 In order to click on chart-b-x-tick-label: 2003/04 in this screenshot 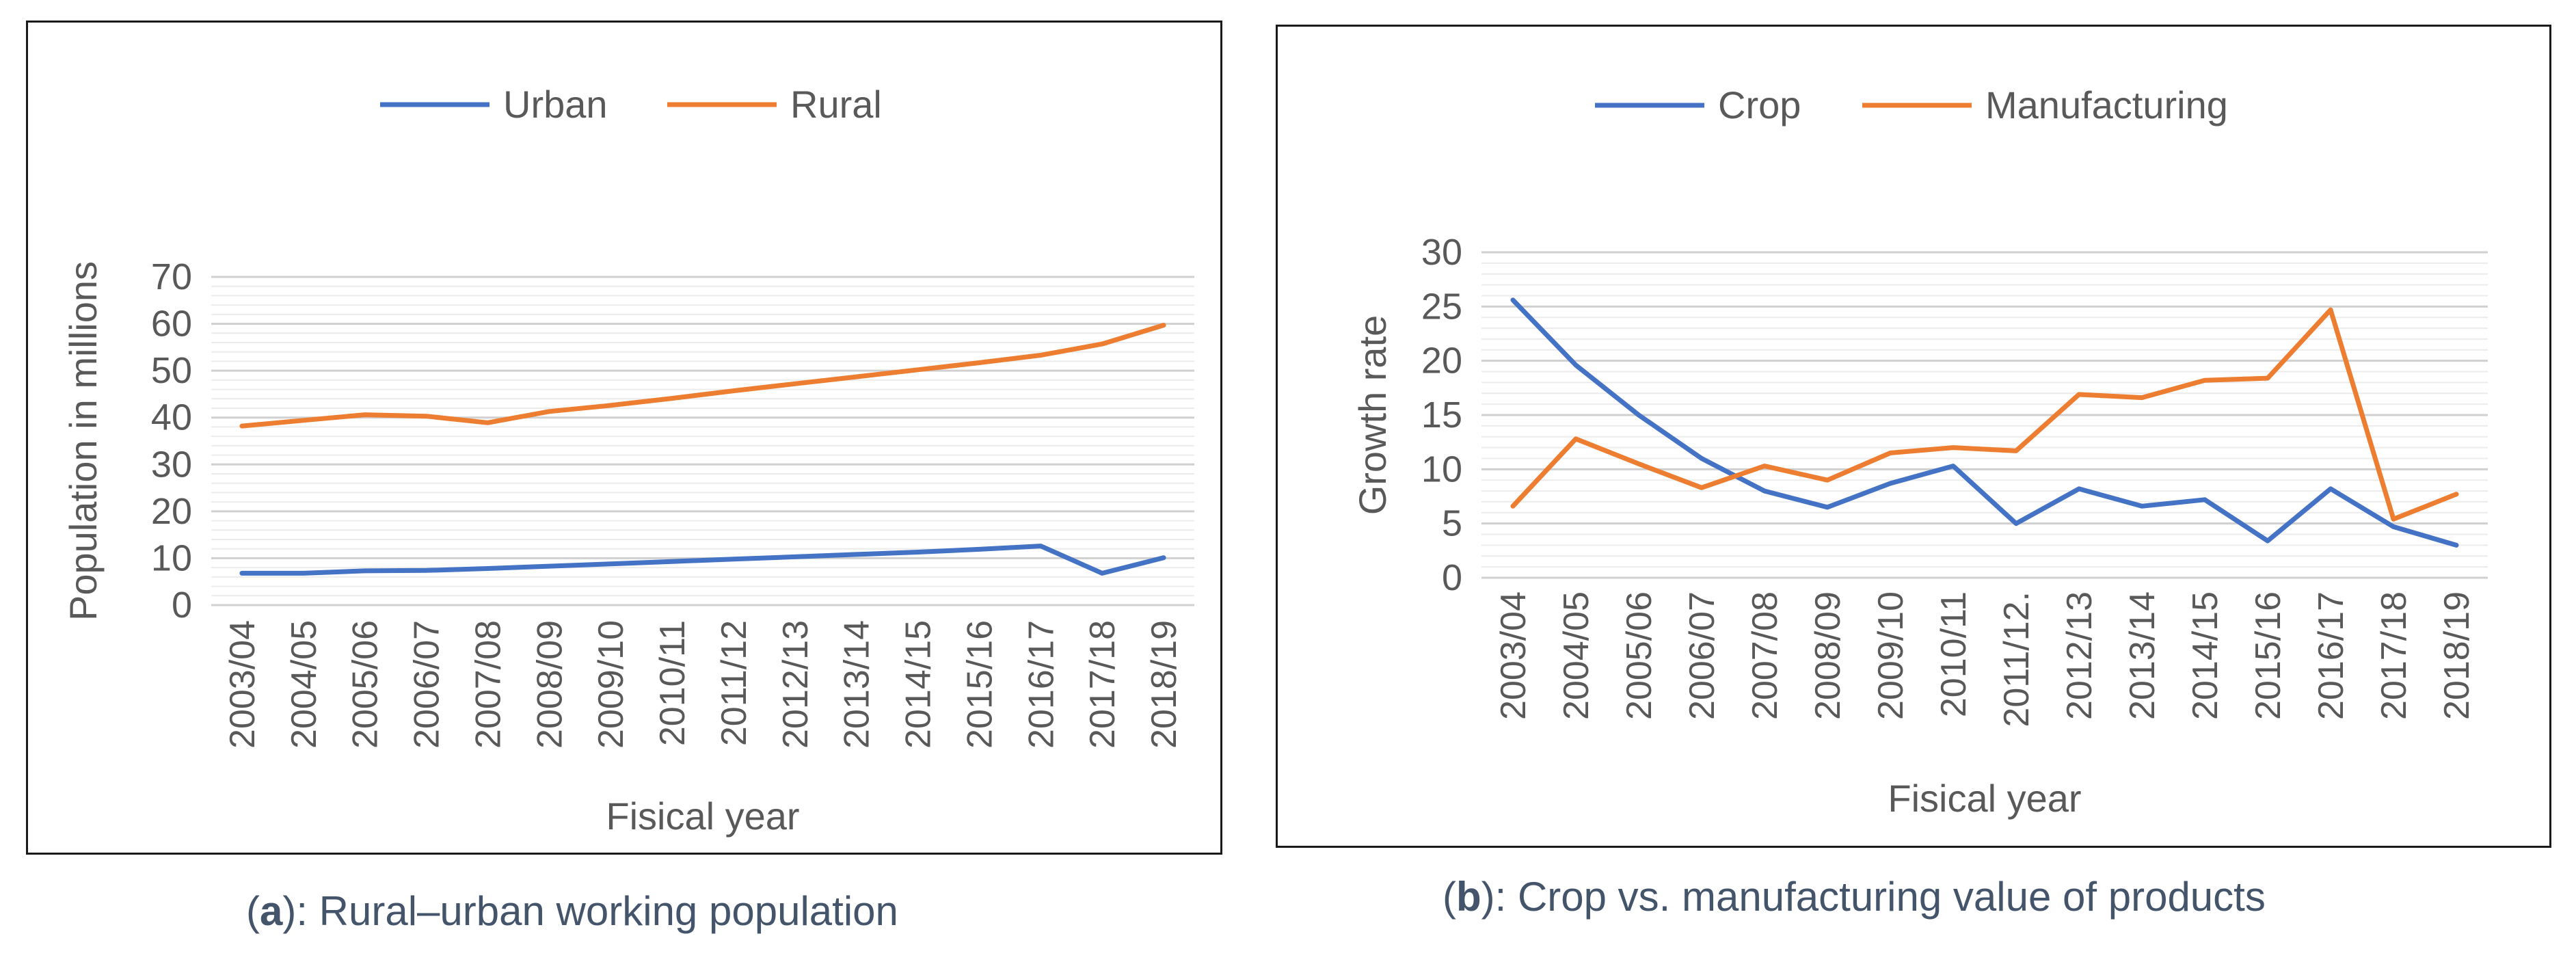, I will do `click(1513, 655)`.